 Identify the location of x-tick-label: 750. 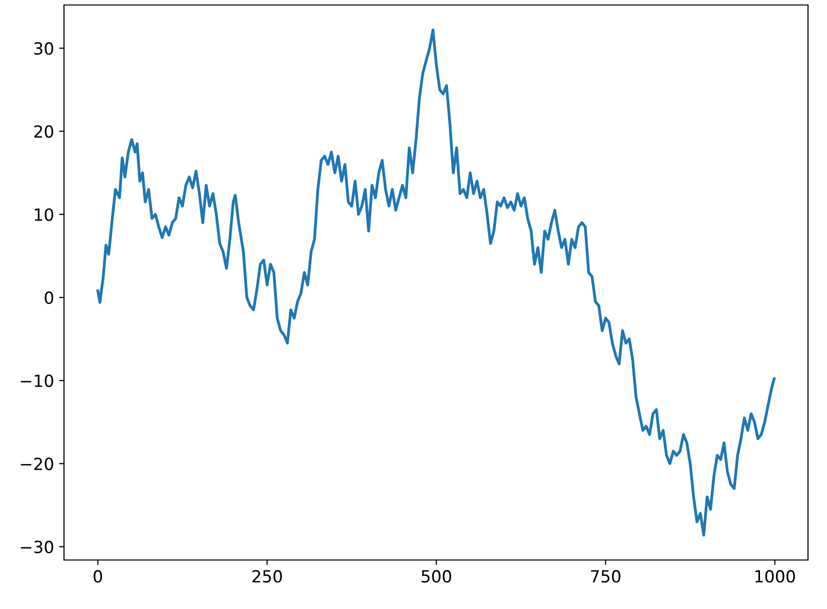
(605, 576).